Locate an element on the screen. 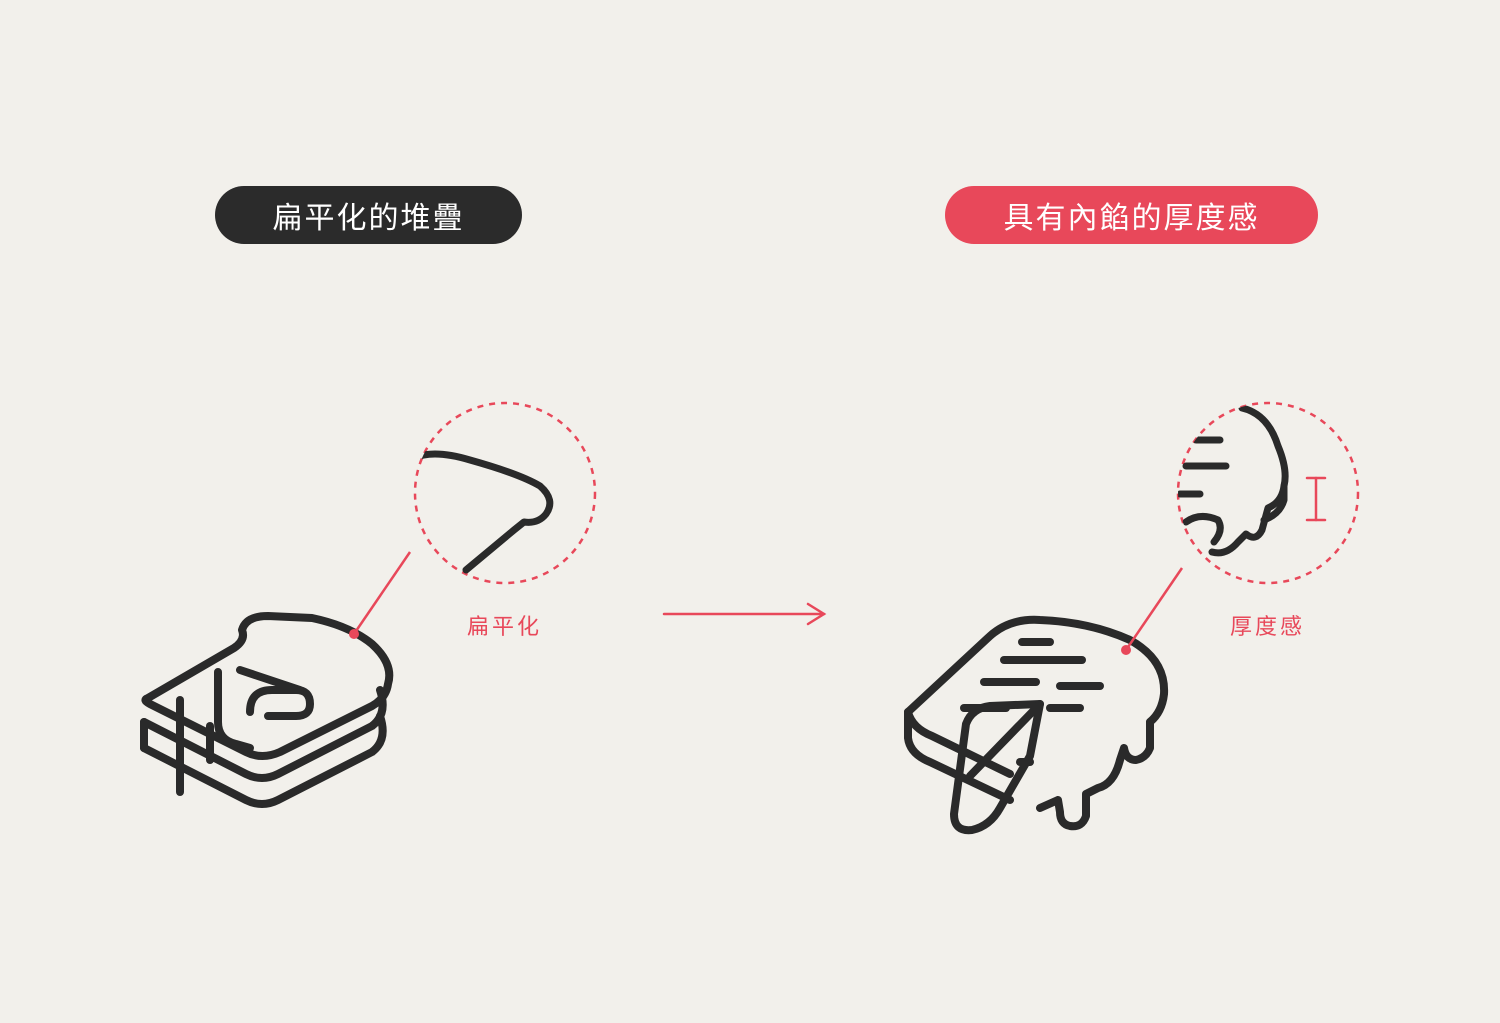 The height and width of the screenshot is (1023, 1500). thickness-callout-anchor is located at coordinates (1126, 650).